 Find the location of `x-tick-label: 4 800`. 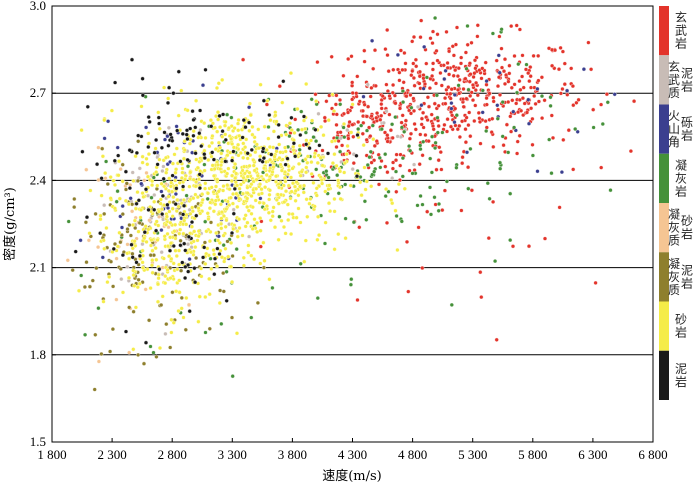

x-tick-label: 4 800 is located at coordinates (412, 454).